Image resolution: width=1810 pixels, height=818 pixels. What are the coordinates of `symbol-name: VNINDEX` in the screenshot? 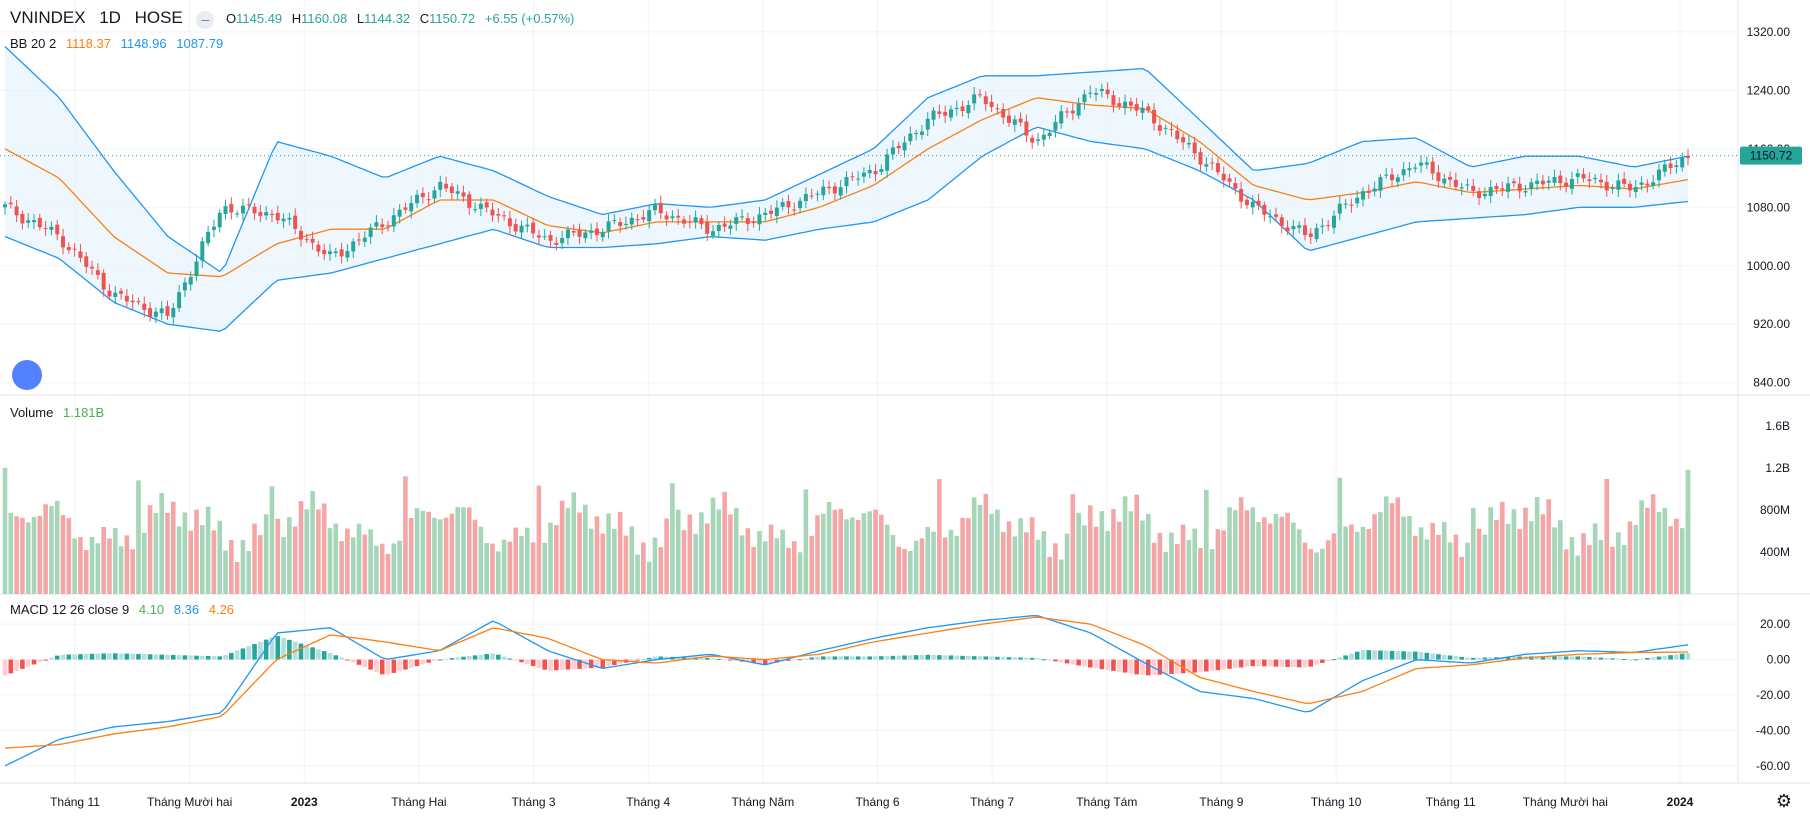 It's located at (48, 17).